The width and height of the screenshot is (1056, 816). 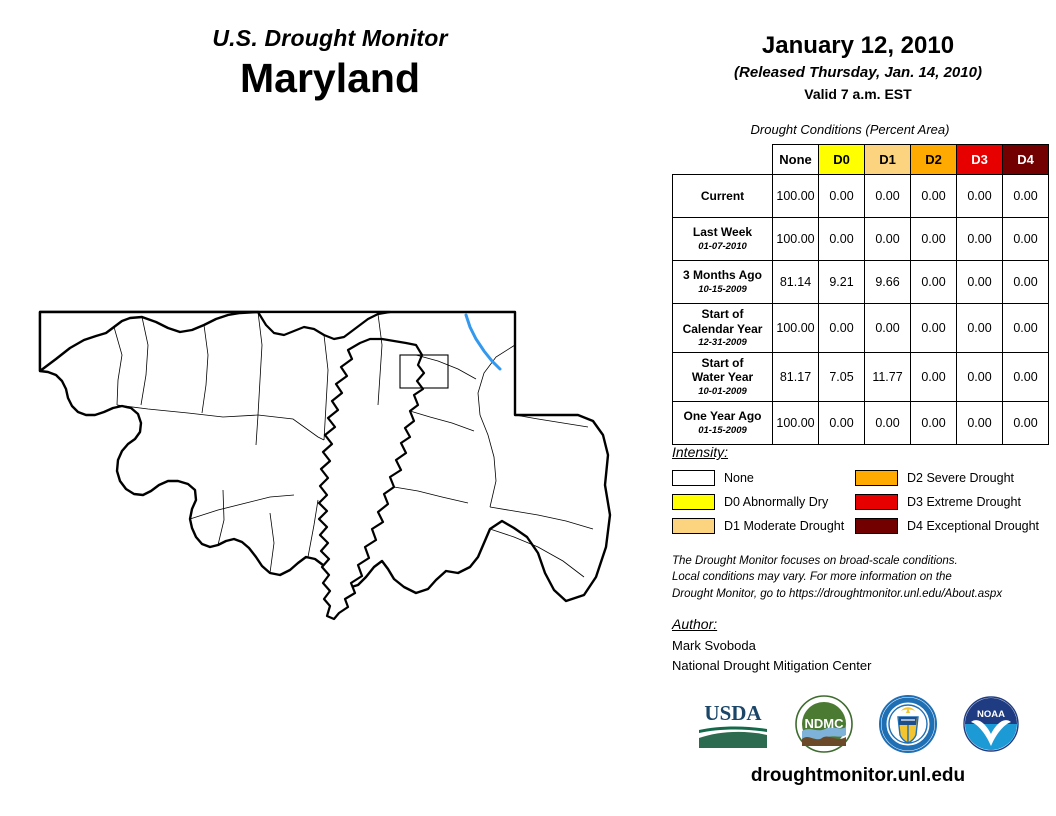 What do you see at coordinates (722, 416) in the screenshot?
I see `row-label-text: One Year Ago` at bounding box center [722, 416].